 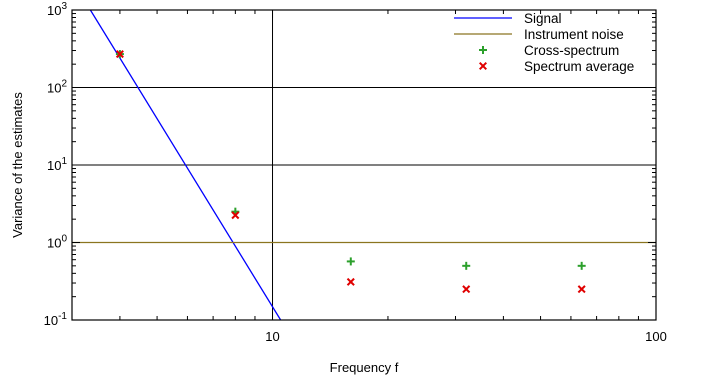 I want to click on legend-label-instrument-noise: Instrument noise, so click(x=574, y=34).